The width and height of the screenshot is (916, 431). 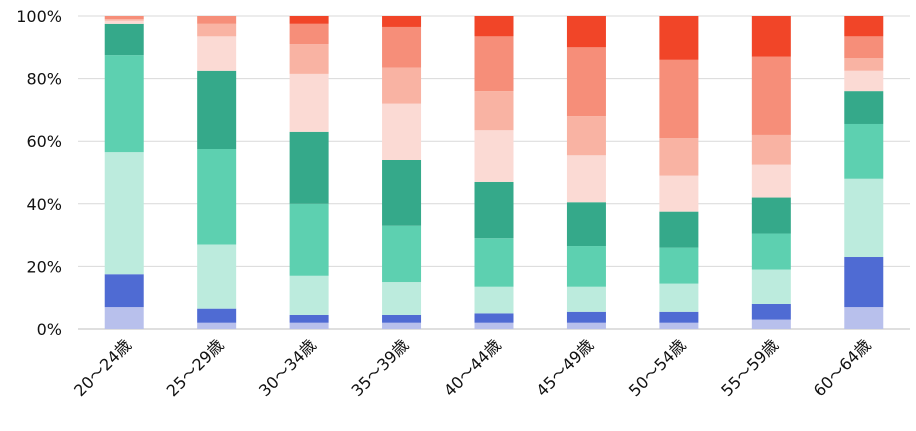 I want to click on x-tick-label: 50～54歳, so click(x=657, y=367).